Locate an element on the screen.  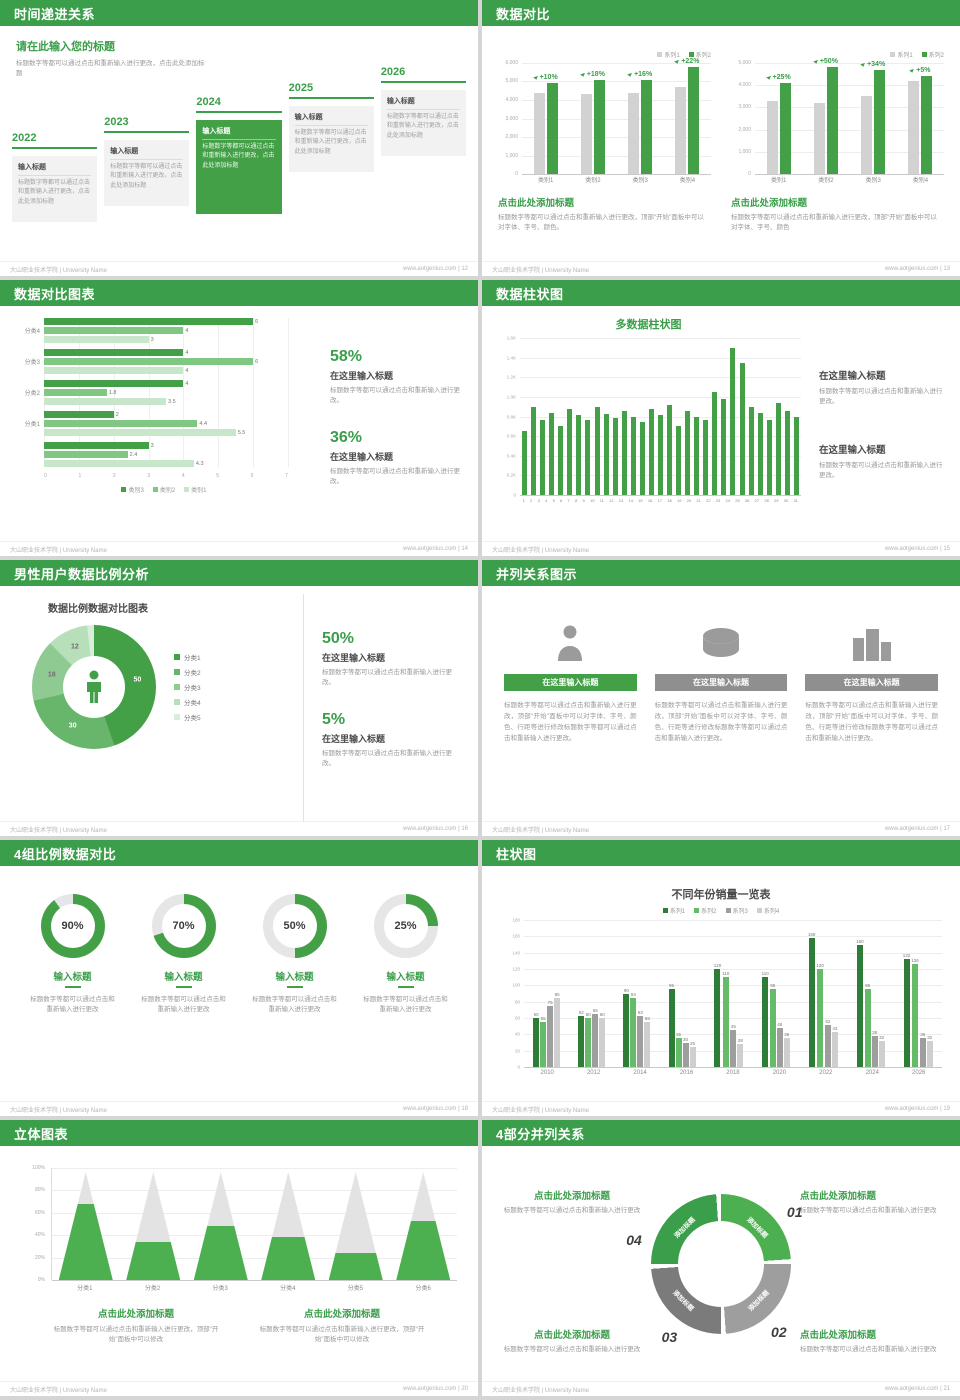
timeline-card-text: 标题数字等都可以通过点击和重新输入进行更改，点击此处添加标题 is located at coordinates (238, 156).